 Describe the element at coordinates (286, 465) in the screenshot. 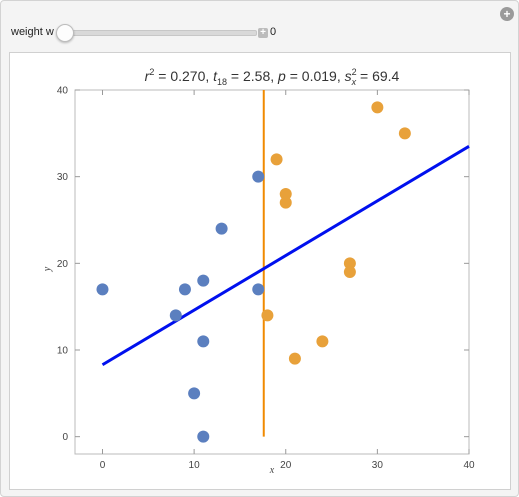

I see `x-tick-label: 20` at that location.